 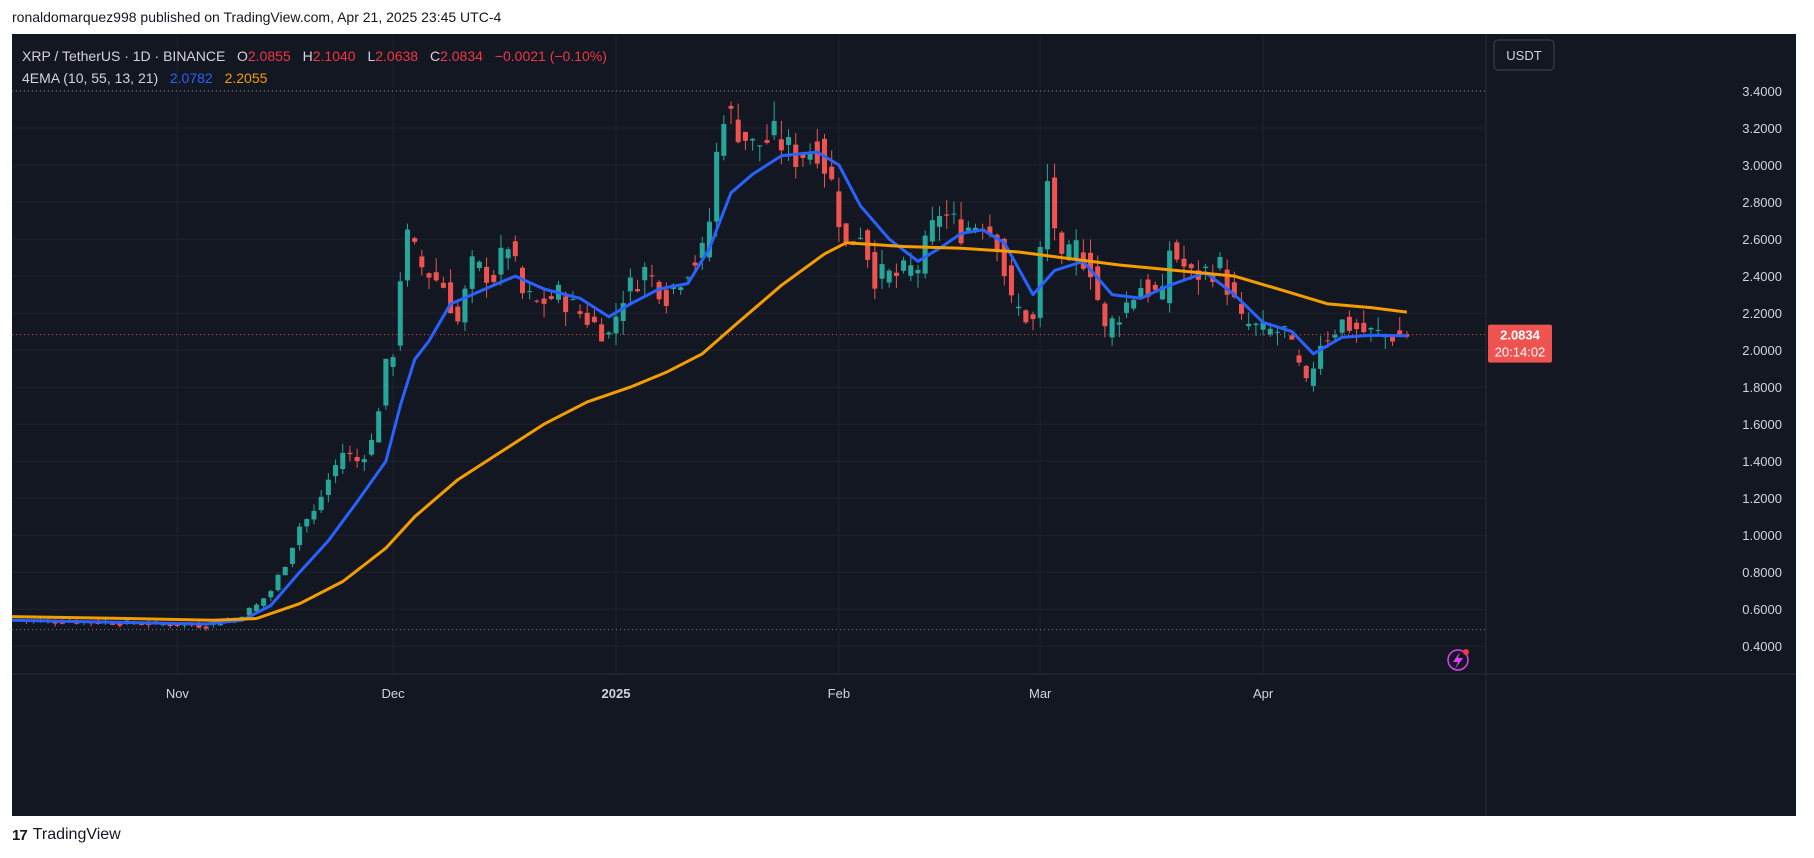 I want to click on y-tick-label: 2.6000, so click(x=1762, y=239).